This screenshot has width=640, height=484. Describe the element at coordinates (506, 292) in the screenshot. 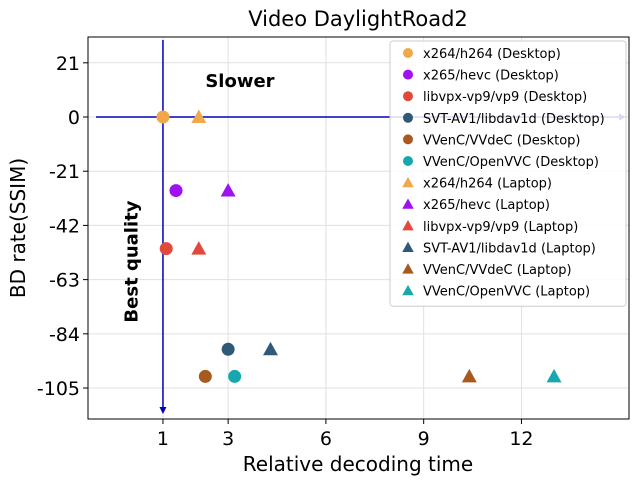

I see `legend-label: VVenC/OpenVVC (Laptop)` at that location.